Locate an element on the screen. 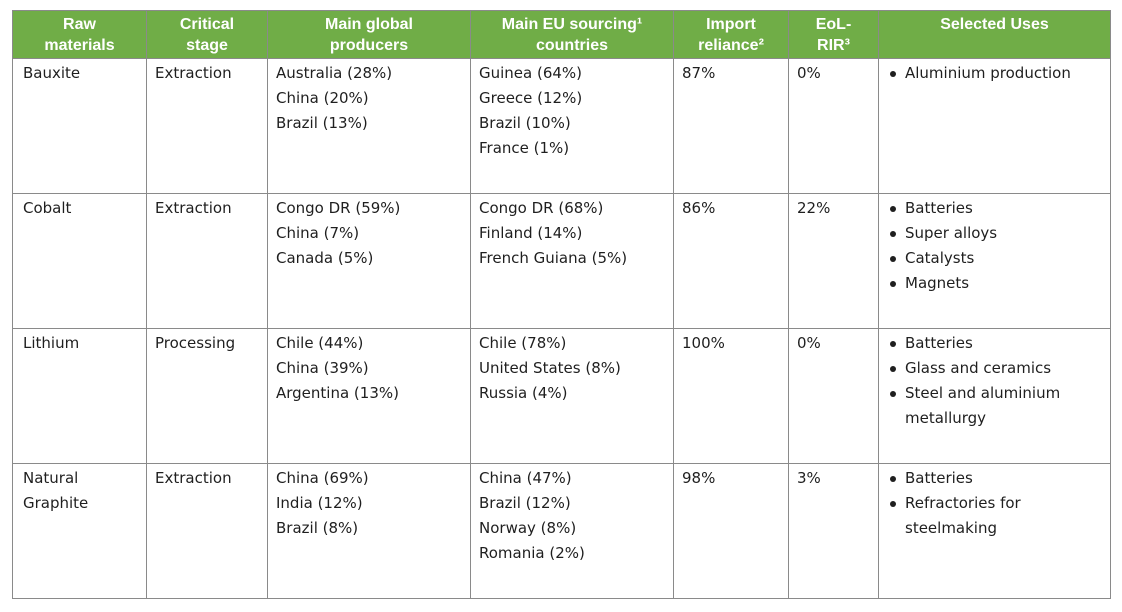  cell-eol-rir: 22% is located at coordinates (833, 261).